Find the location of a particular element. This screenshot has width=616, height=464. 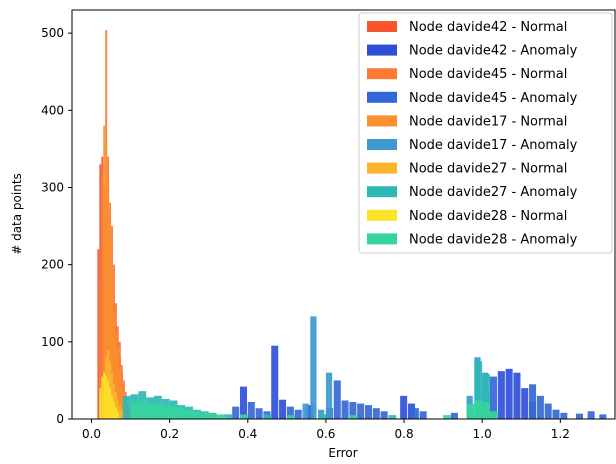

legend-label: Node davide45 - Anomaly is located at coordinates (493, 98).